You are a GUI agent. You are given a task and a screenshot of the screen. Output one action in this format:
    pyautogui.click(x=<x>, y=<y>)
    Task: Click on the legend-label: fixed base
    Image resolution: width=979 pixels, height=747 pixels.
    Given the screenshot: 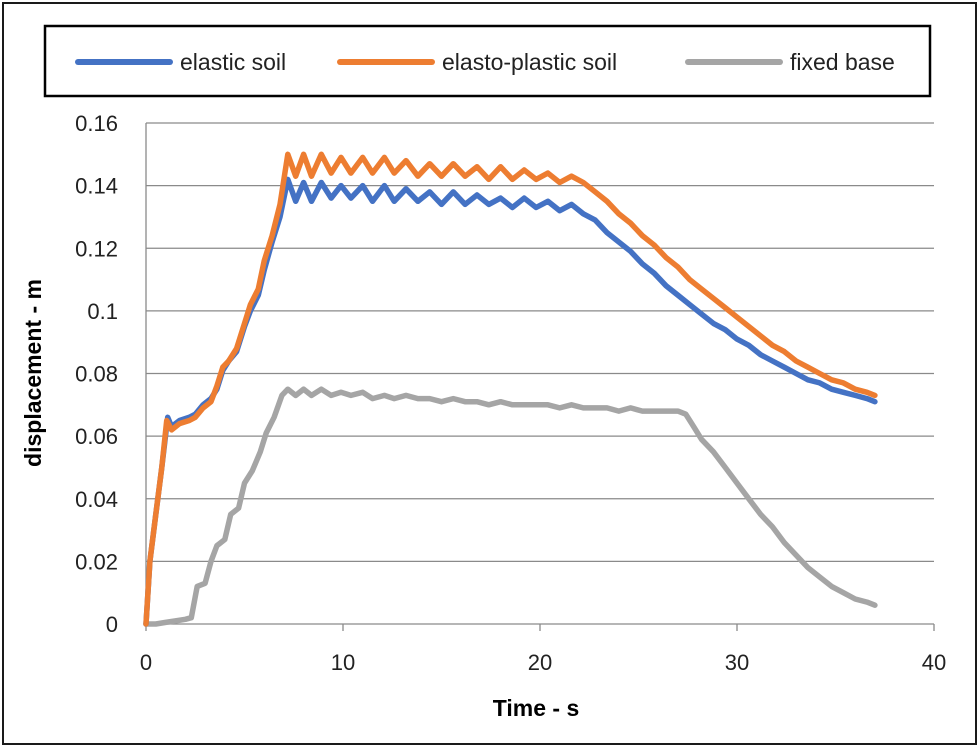 What is the action you would take?
    pyautogui.click(x=842, y=62)
    